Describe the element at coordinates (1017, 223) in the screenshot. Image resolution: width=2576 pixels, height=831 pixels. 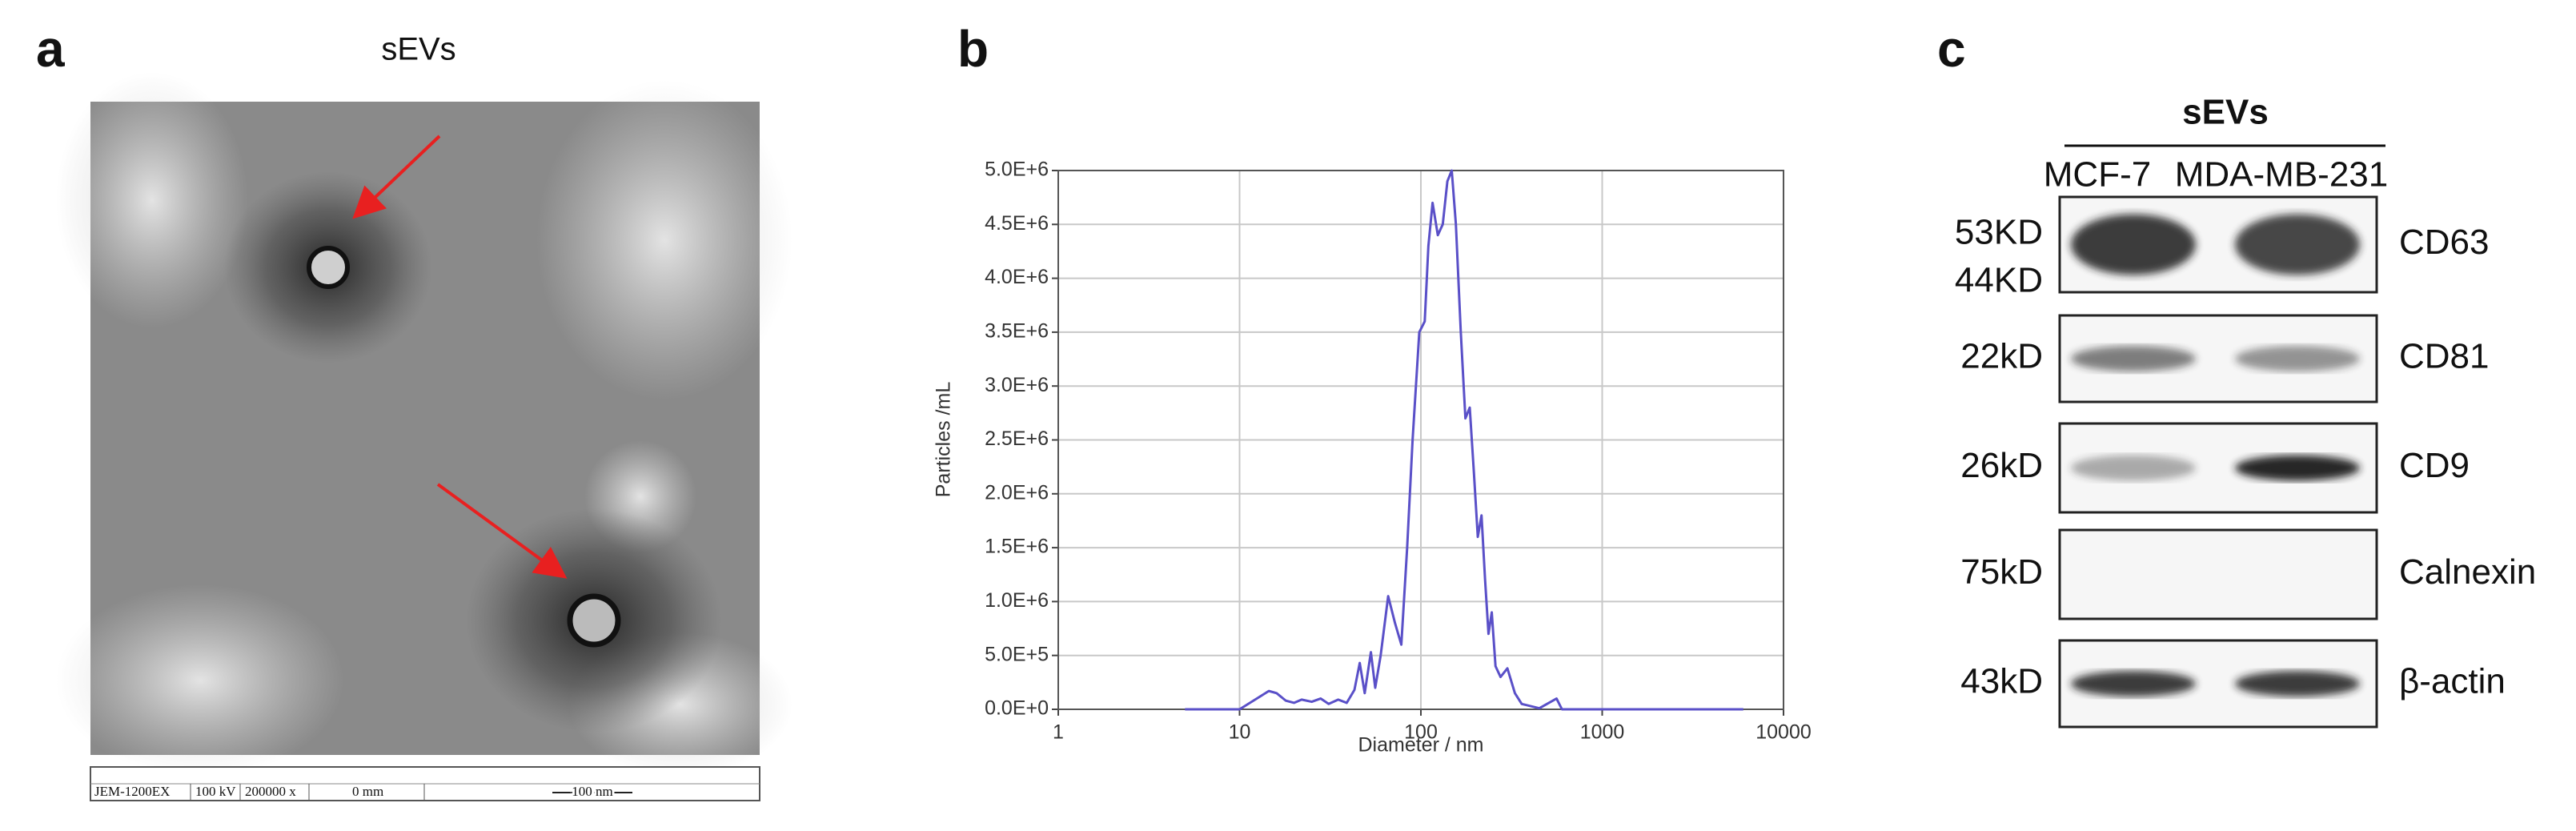
I see `y-tick-label: 4.5E+6` at that location.